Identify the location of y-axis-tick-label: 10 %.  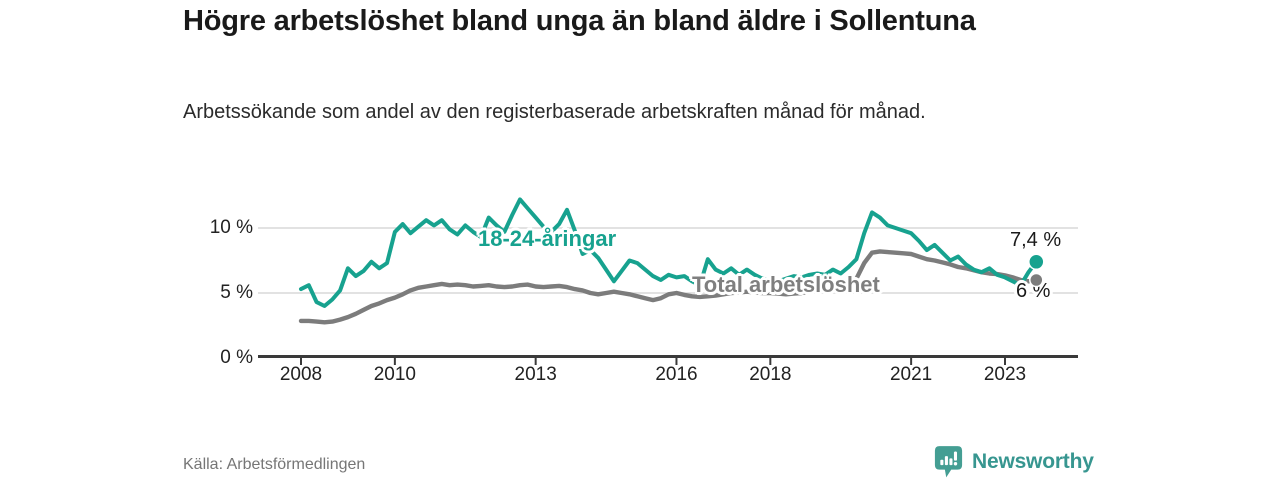
(231, 227).